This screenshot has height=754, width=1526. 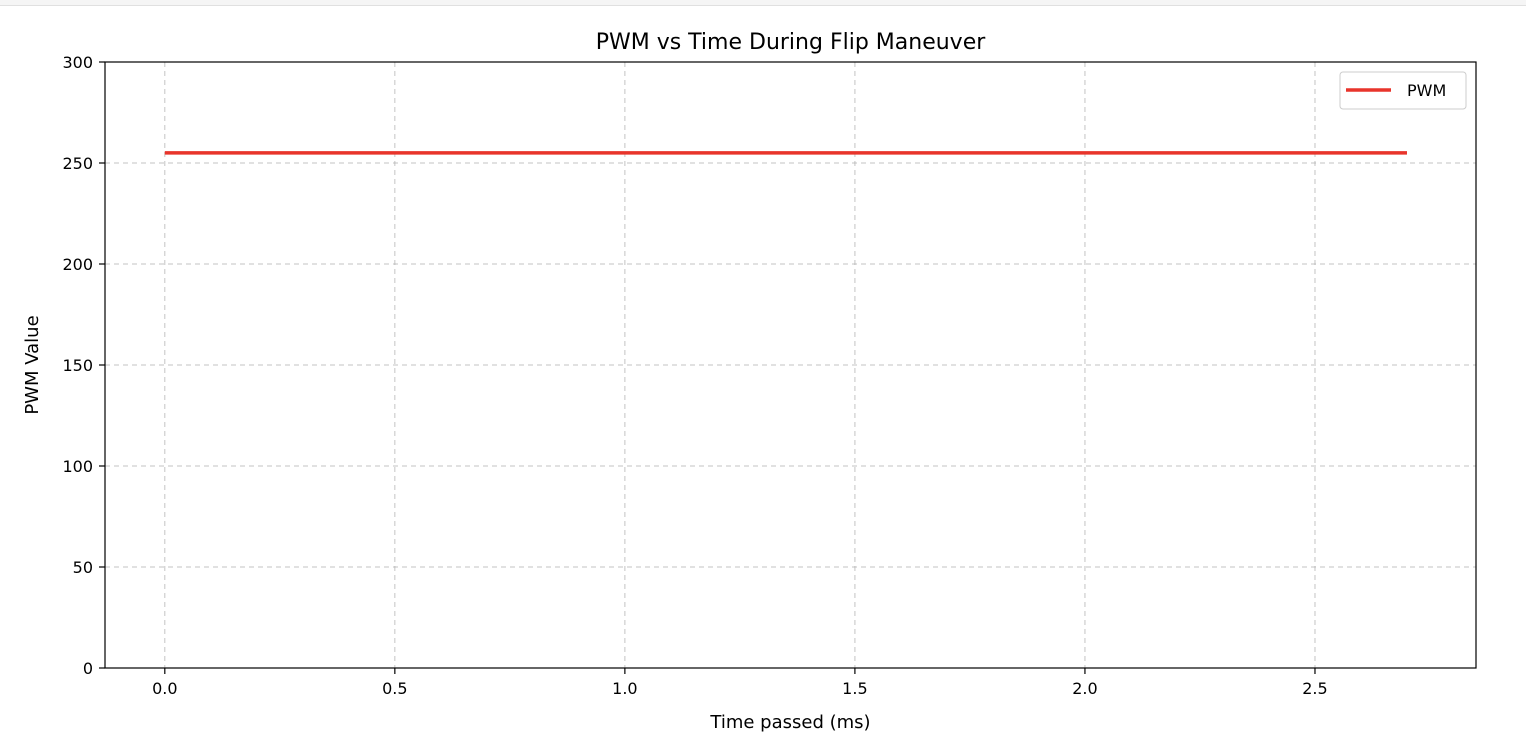 What do you see at coordinates (88, 668) in the screenshot?
I see `y-tick-label: 0` at bounding box center [88, 668].